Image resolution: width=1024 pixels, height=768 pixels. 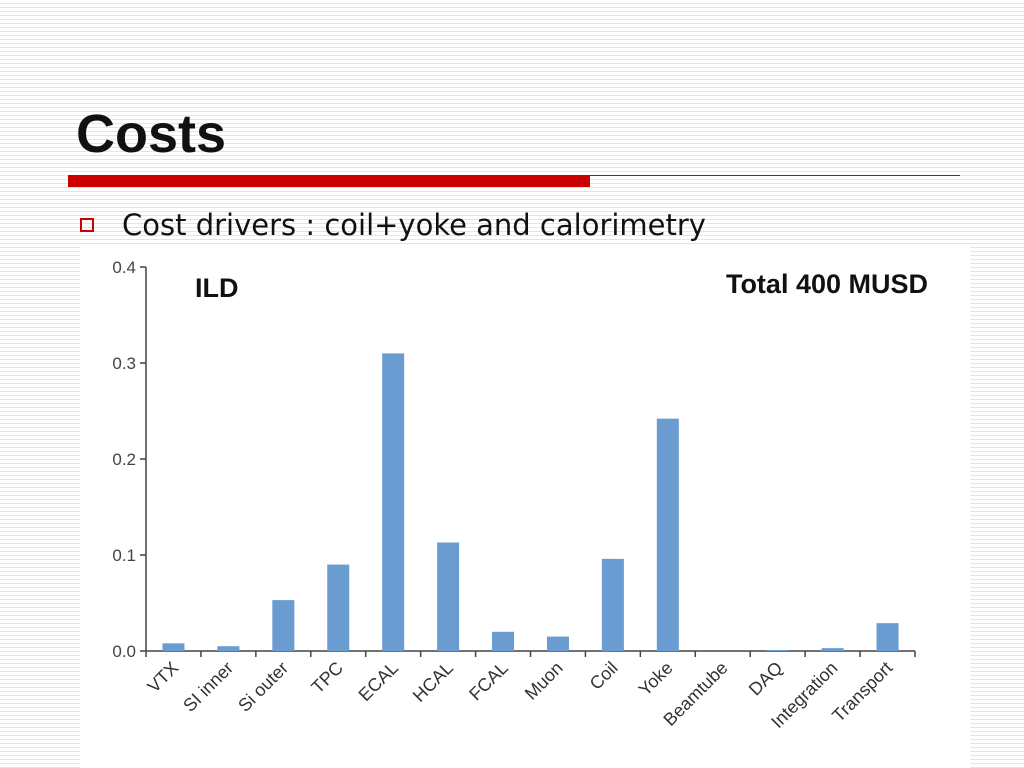 I want to click on y-axis: 0.0 0.1 0.2 0.3 0.4, so click(x=129, y=459).